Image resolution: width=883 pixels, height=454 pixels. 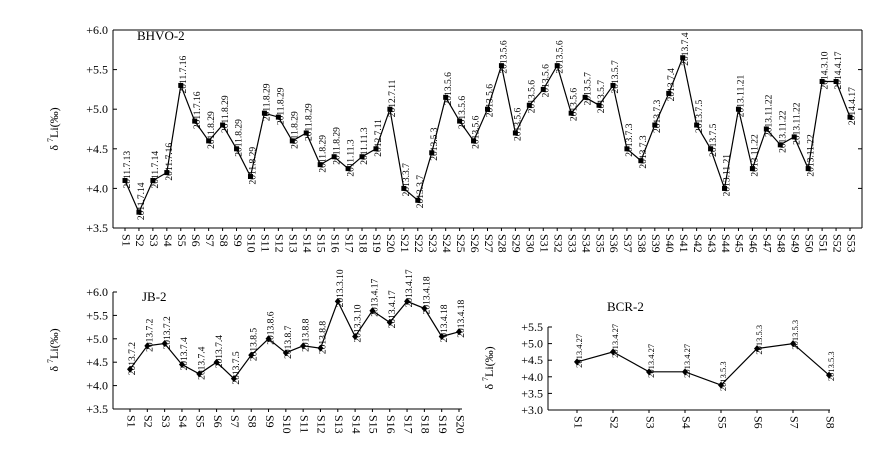 What do you see at coordinates (335, 243) in the screenshot?
I see `x-tick-label: S16` at bounding box center [335, 243].